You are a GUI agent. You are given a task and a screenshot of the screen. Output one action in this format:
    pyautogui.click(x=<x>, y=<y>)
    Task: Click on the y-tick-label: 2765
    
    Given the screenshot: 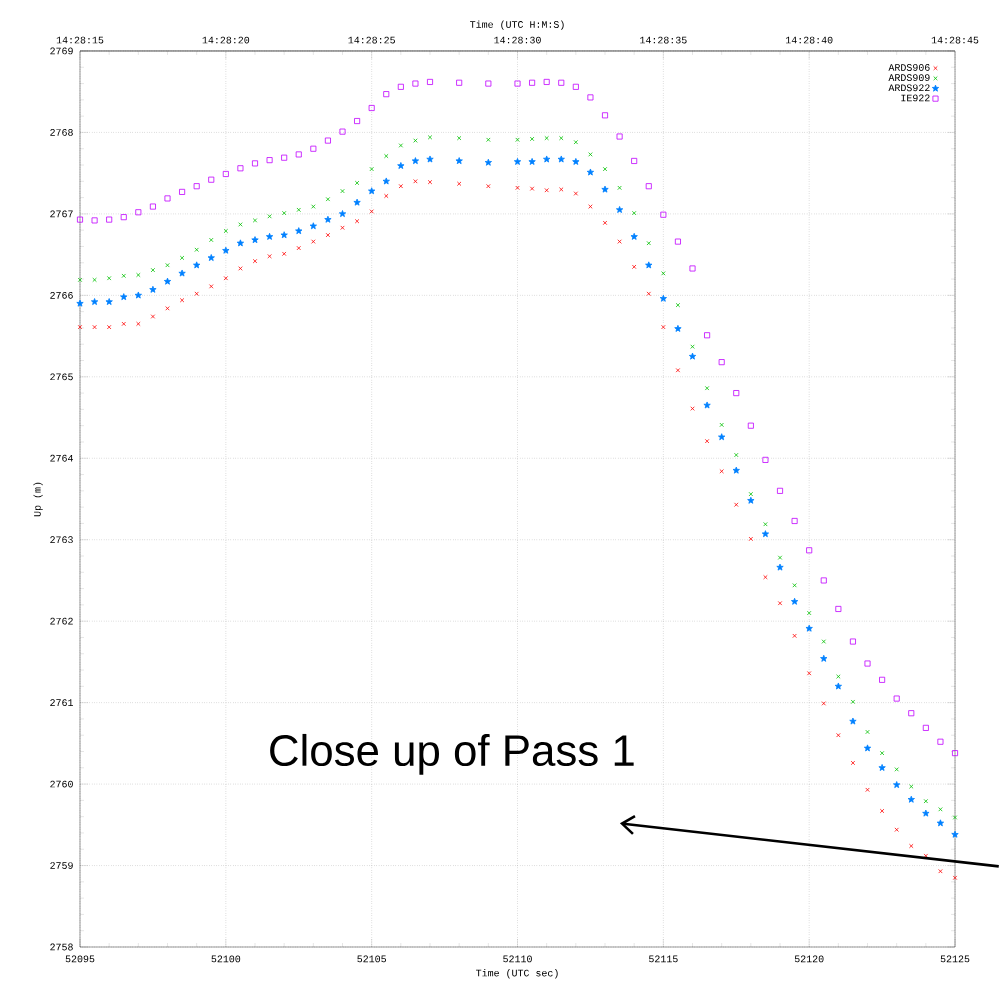 What is the action you would take?
    pyautogui.click(x=61, y=377)
    